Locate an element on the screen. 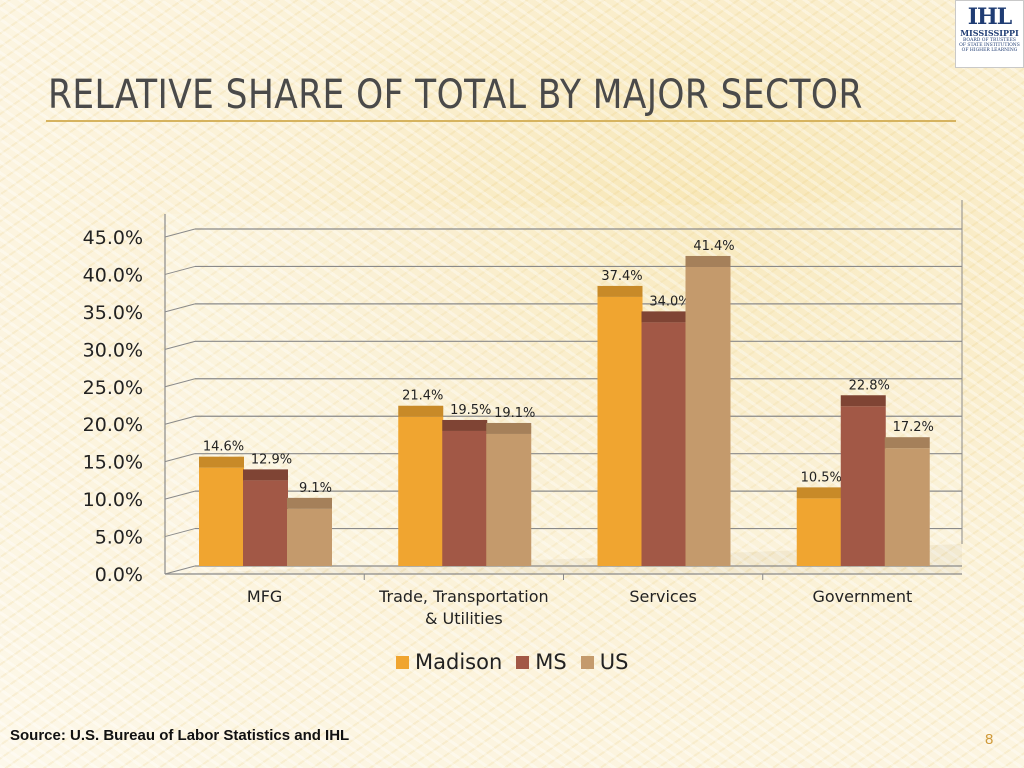 The image size is (1024, 768). legend-swatch-us is located at coordinates (587, 662).